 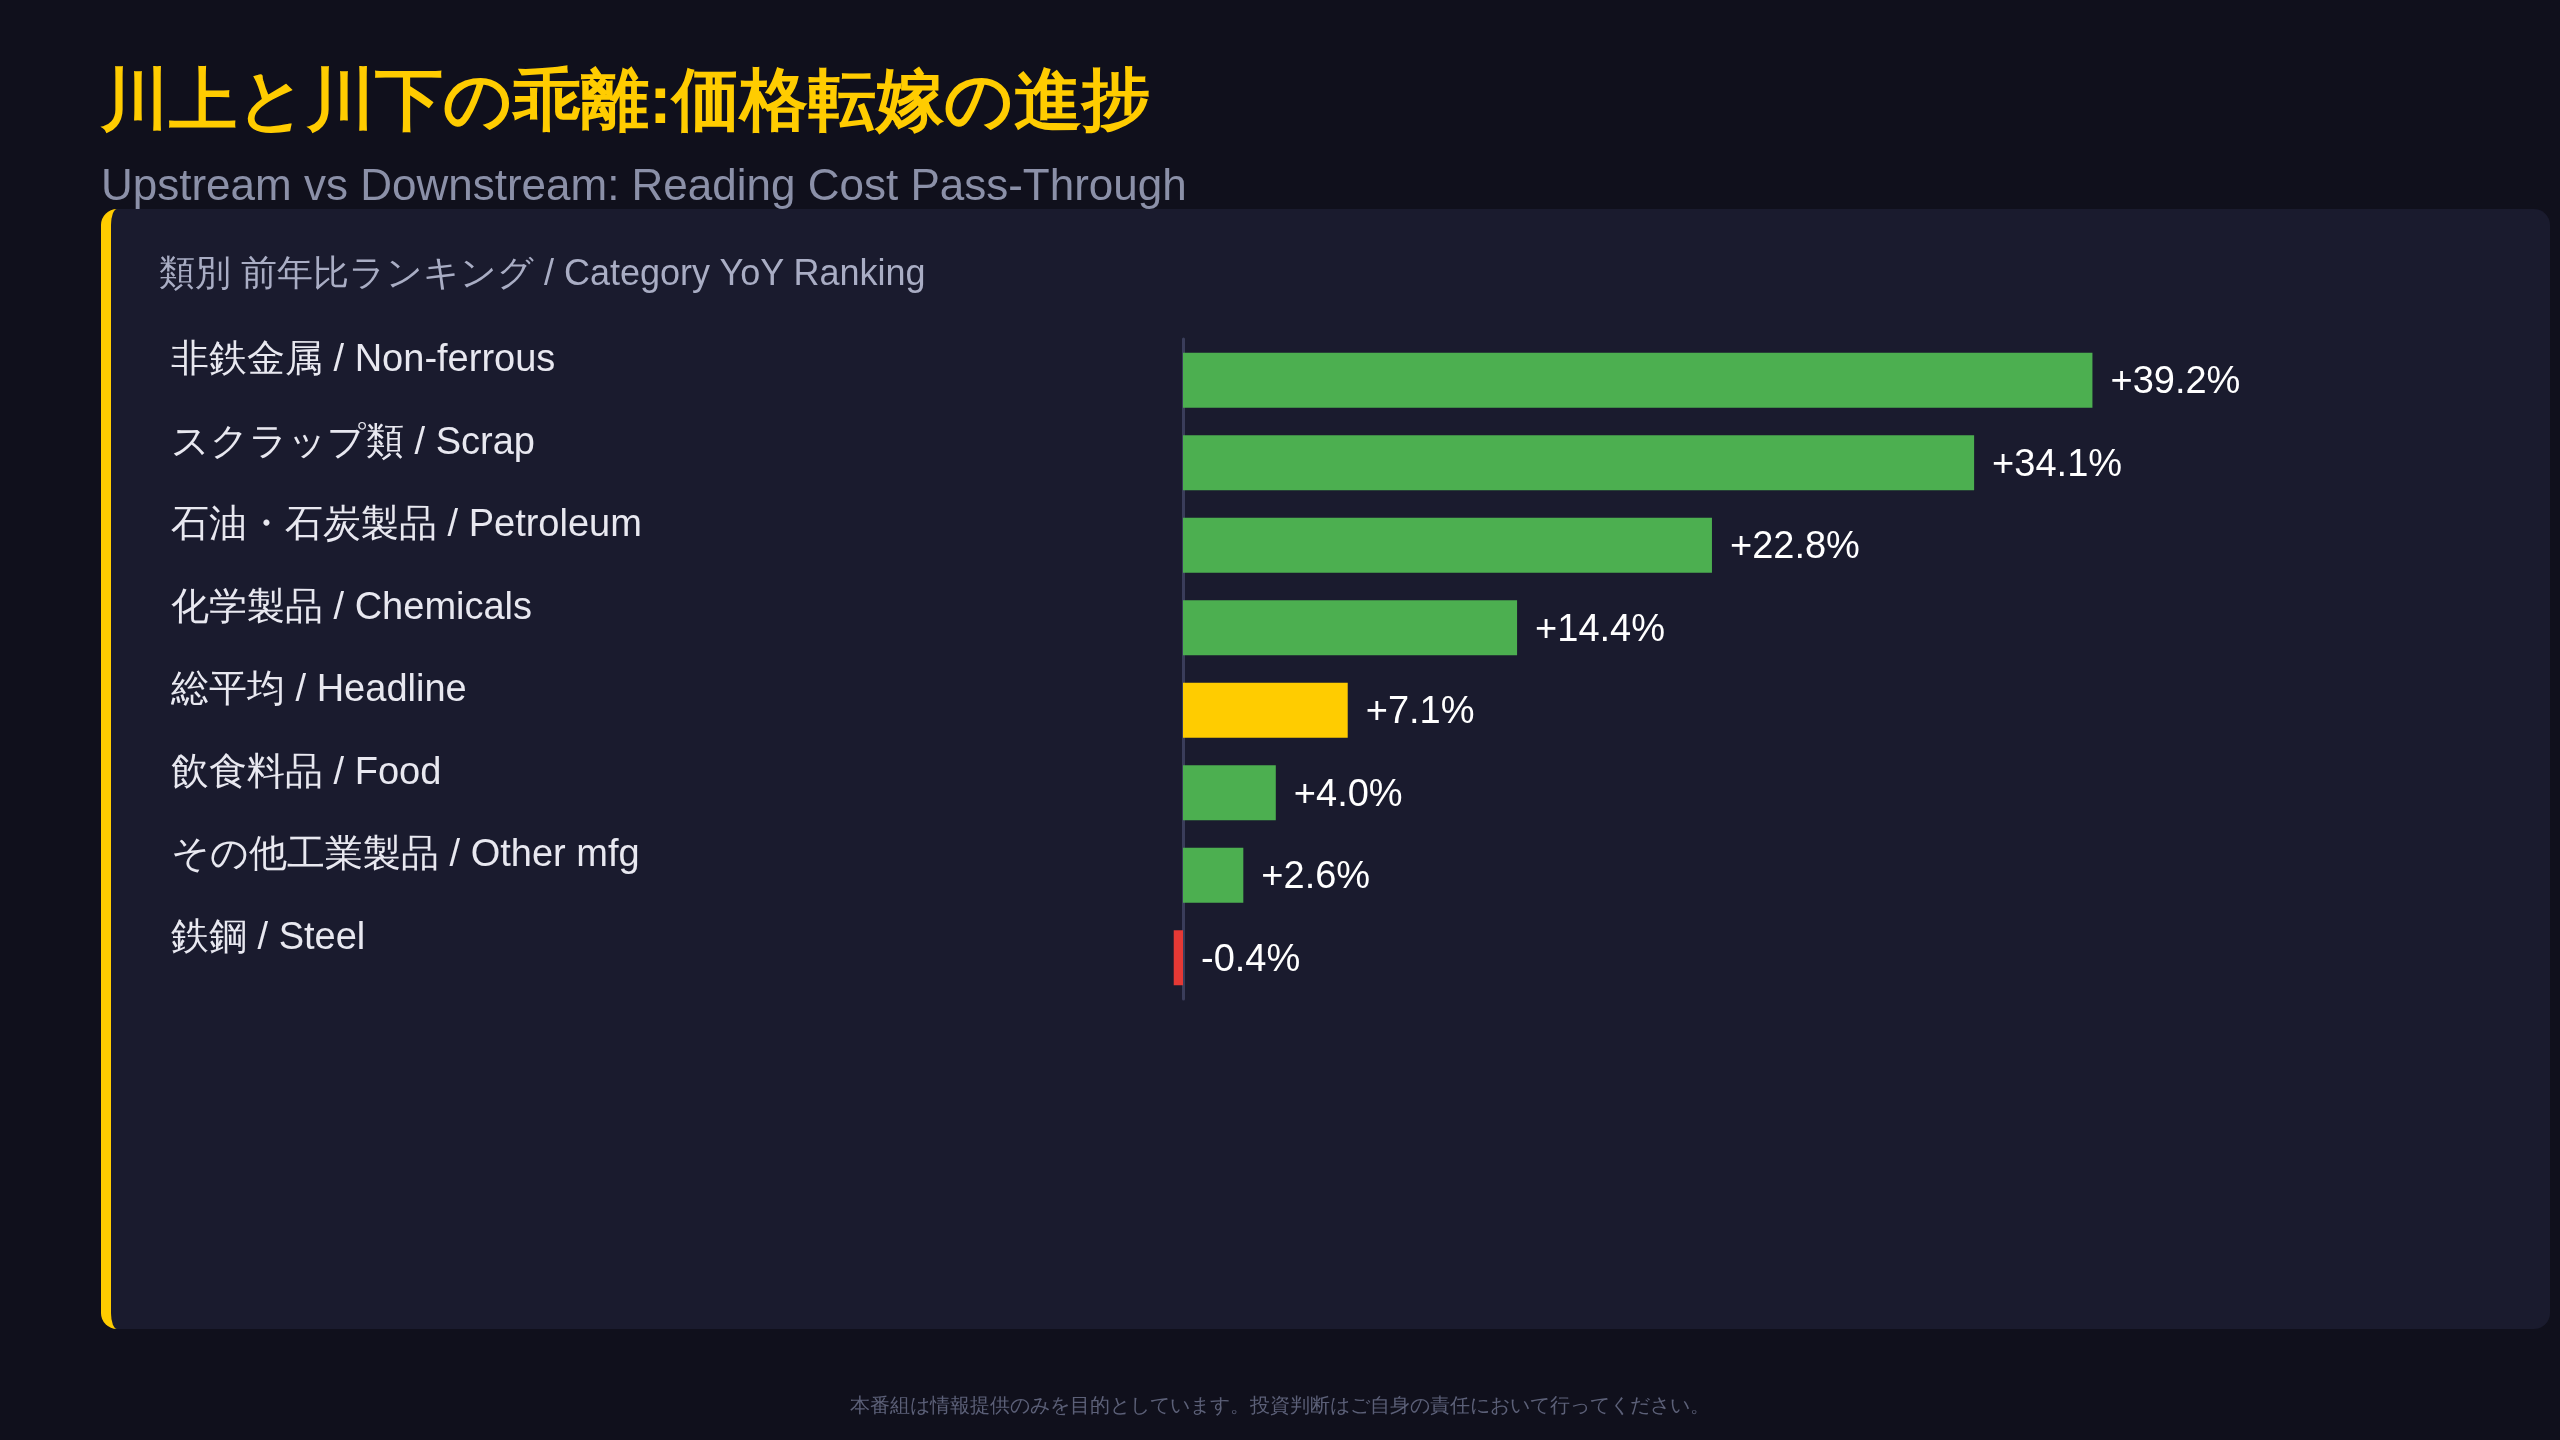 What do you see at coordinates (1600, 627) in the screenshot?
I see `data-label: +14.4%` at bounding box center [1600, 627].